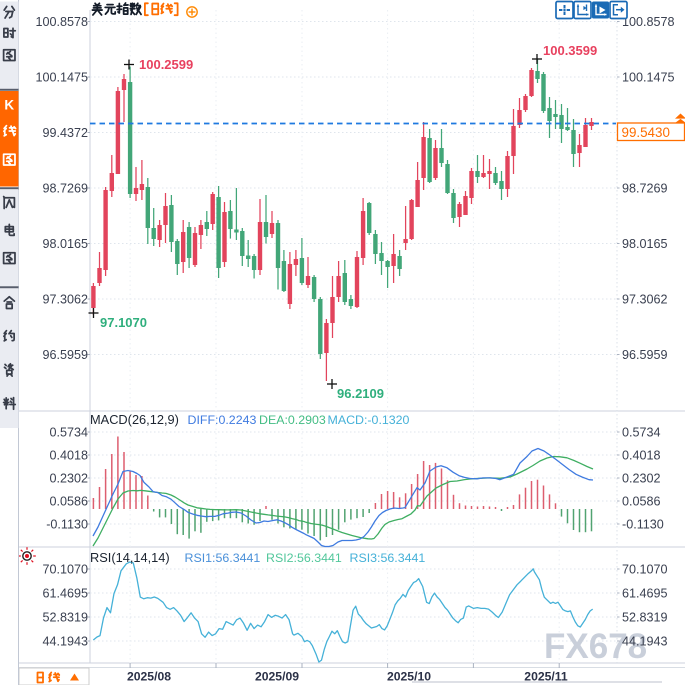  What do you see at coordinates (646, 132) in the screenshot?
I see `svg-text: 99.5430` at bounding box center [646, 132].